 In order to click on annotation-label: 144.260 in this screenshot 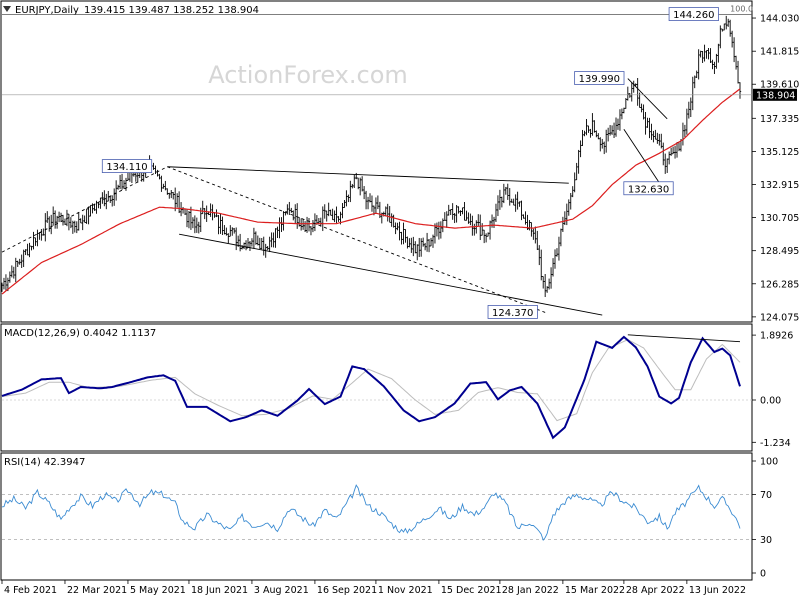, I will do `click(693, 15)`.